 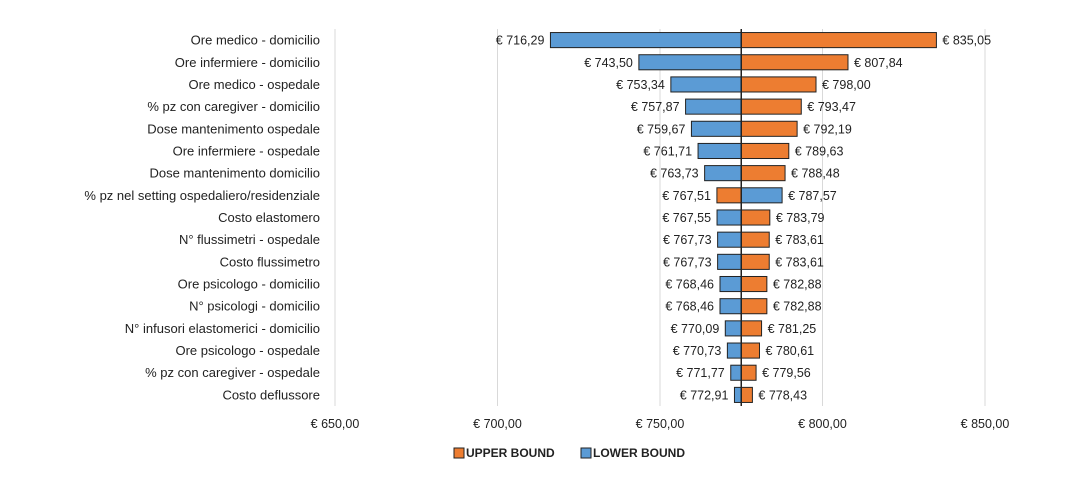 What do you see at coordinates (819, 151) in the screenshot?
I see `upper-bound-label: € 789,63` at bounding box center [819, 151].